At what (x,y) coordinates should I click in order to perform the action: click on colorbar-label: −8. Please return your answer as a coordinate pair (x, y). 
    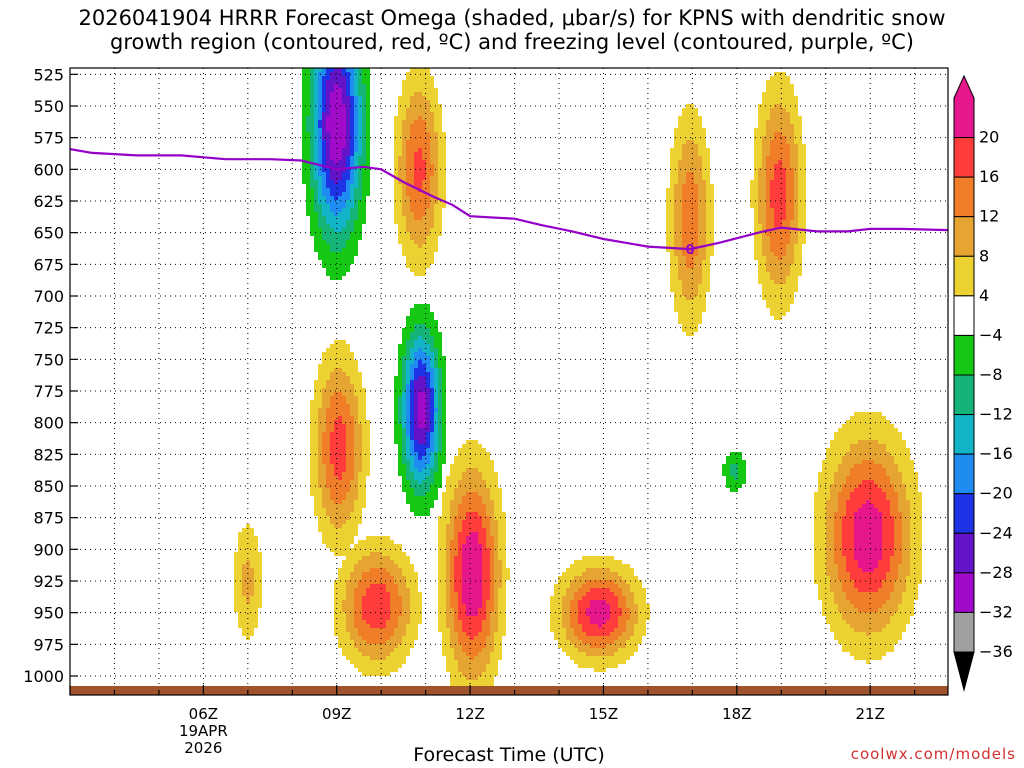
    Looking at the image, I should click on (991, 374).